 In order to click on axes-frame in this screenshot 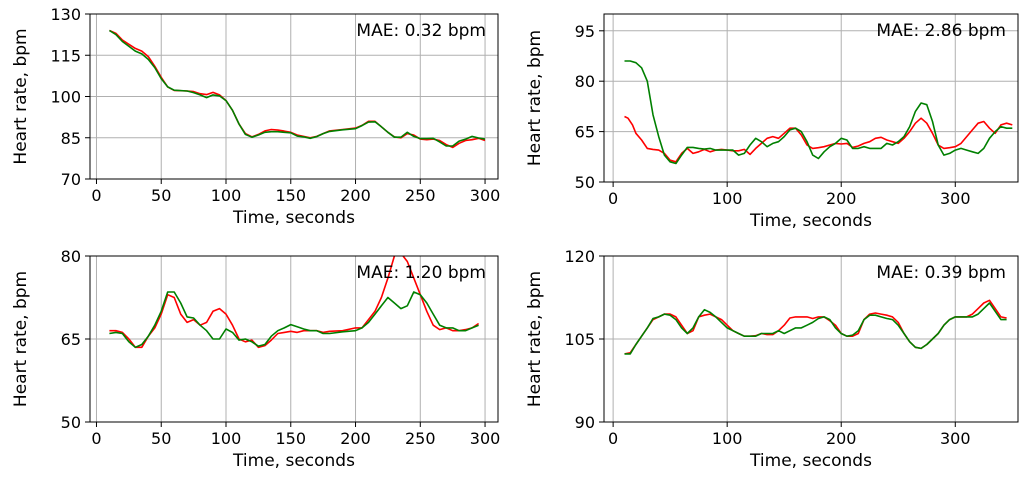, I will do `click(811, 98)`.